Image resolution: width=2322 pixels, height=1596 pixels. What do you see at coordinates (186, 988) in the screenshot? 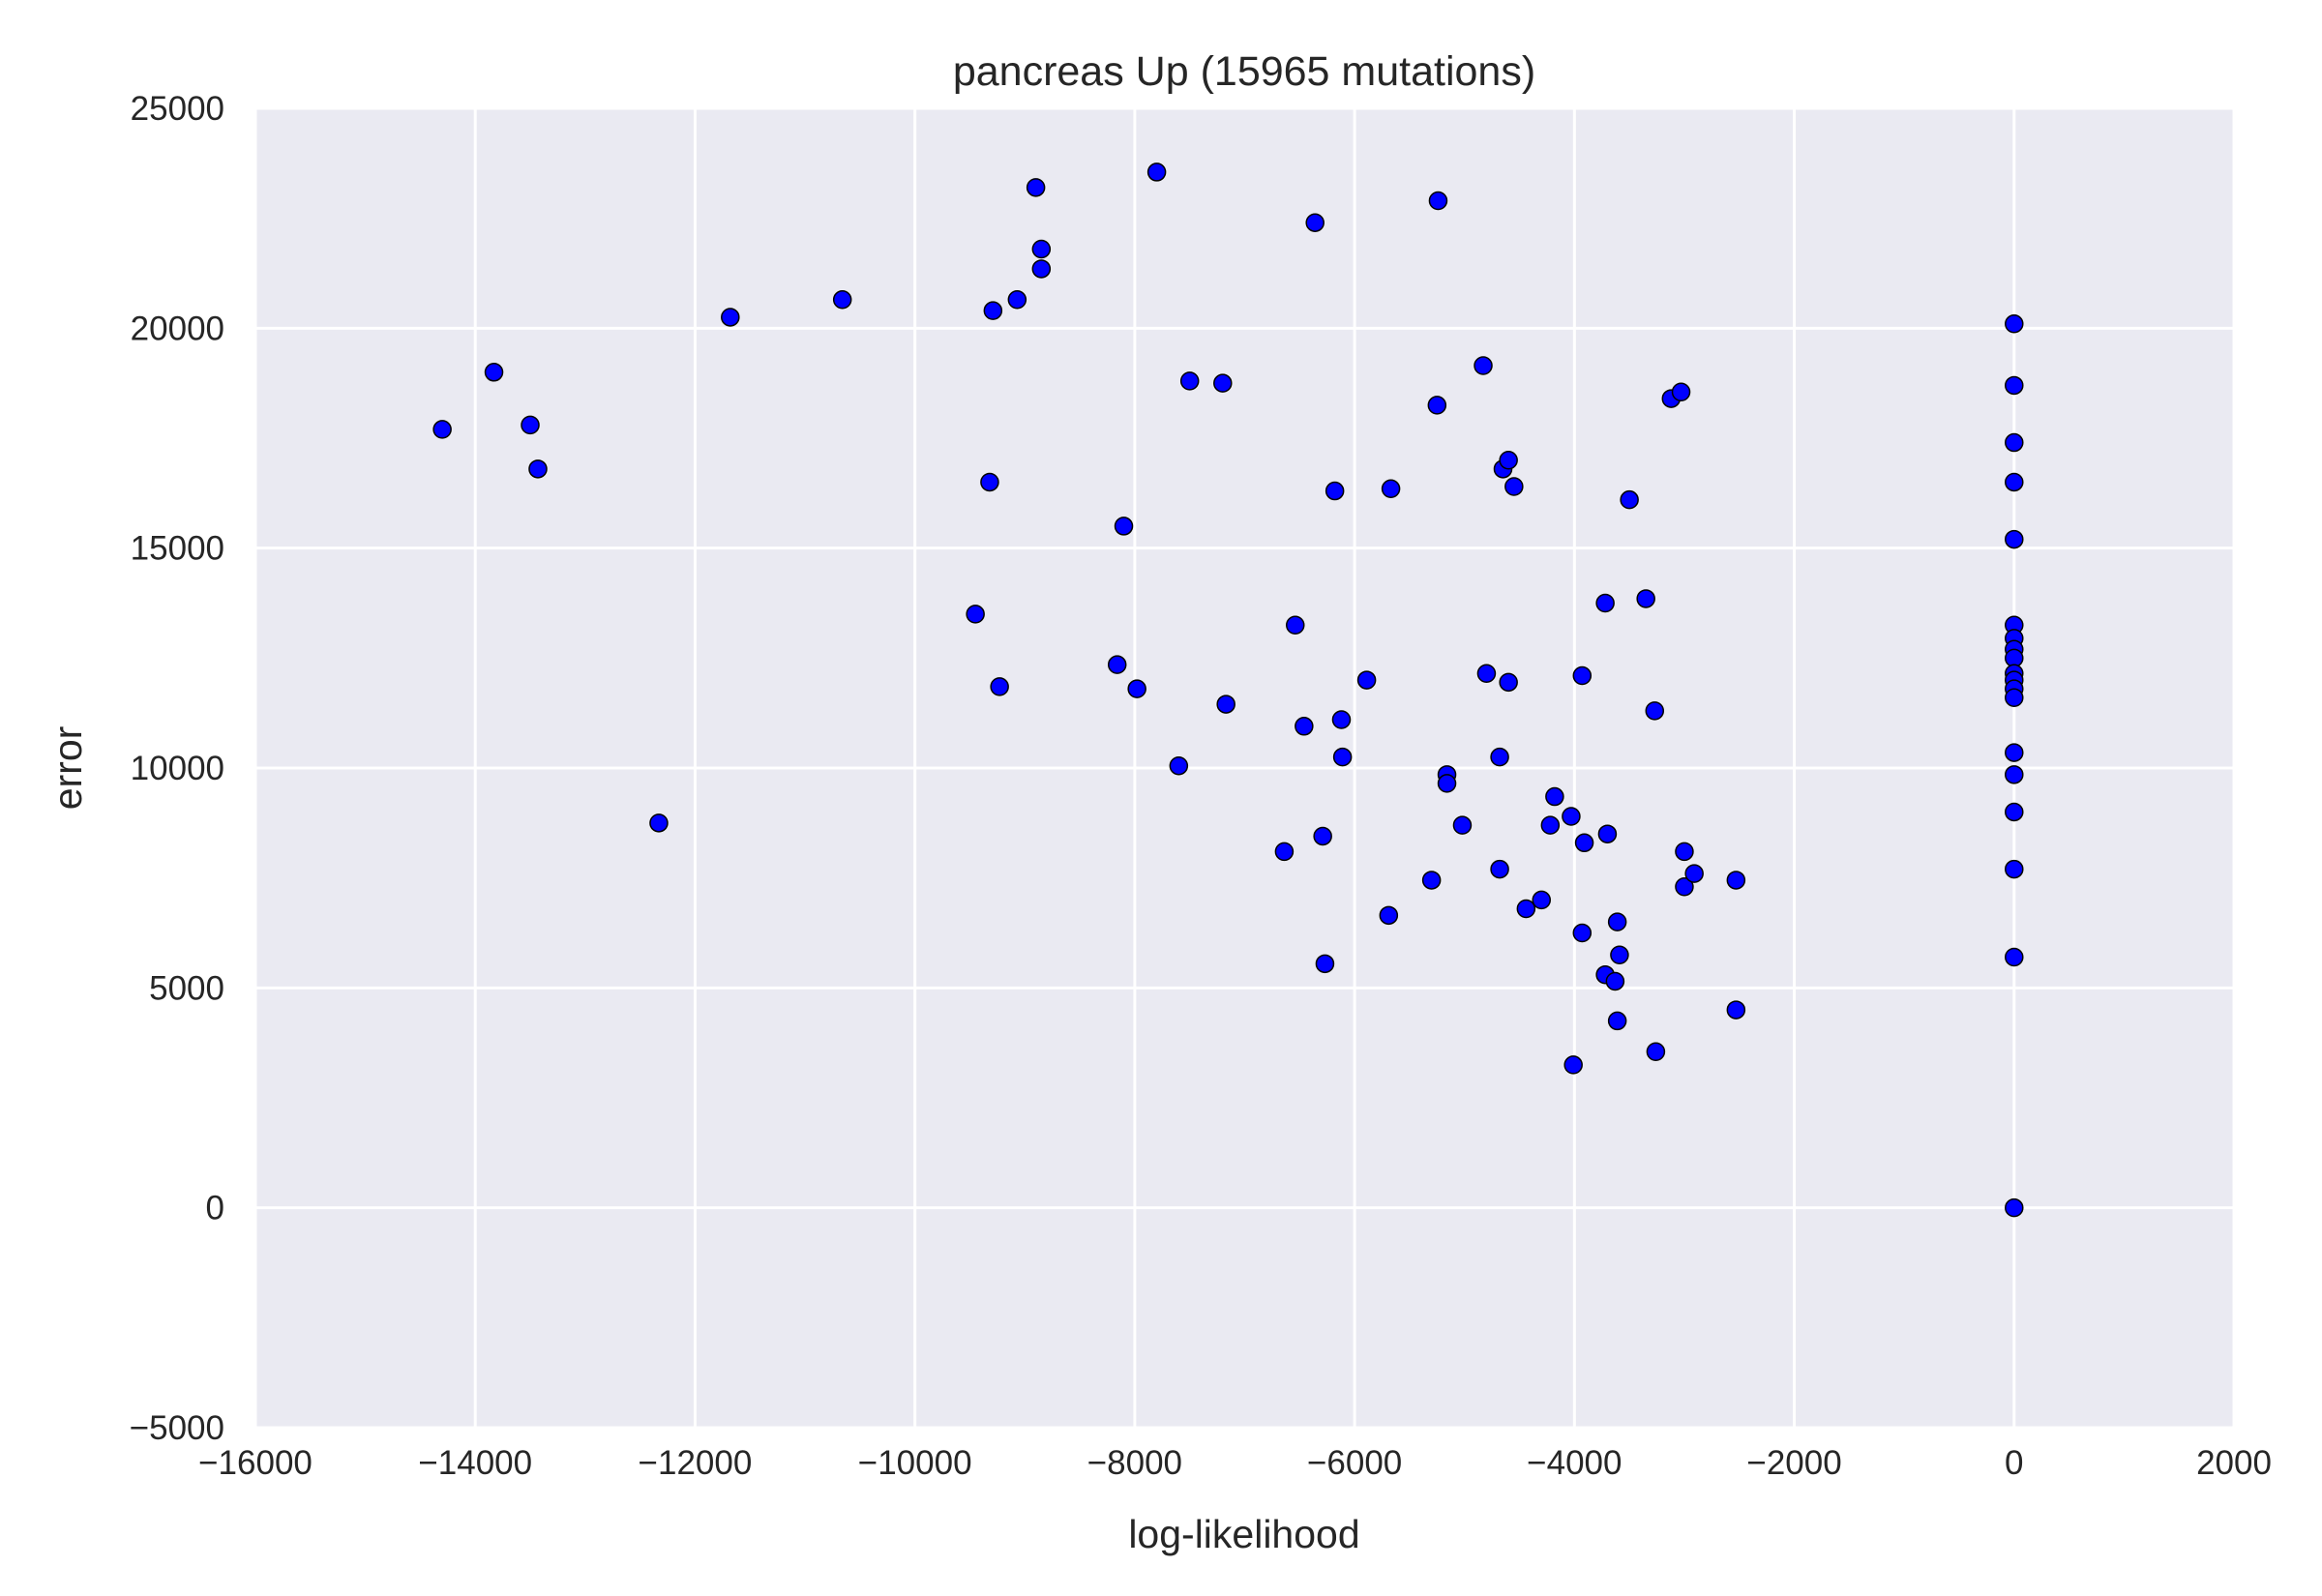
I see `y-tick-label: 5000` at bounding box center [186, 988].